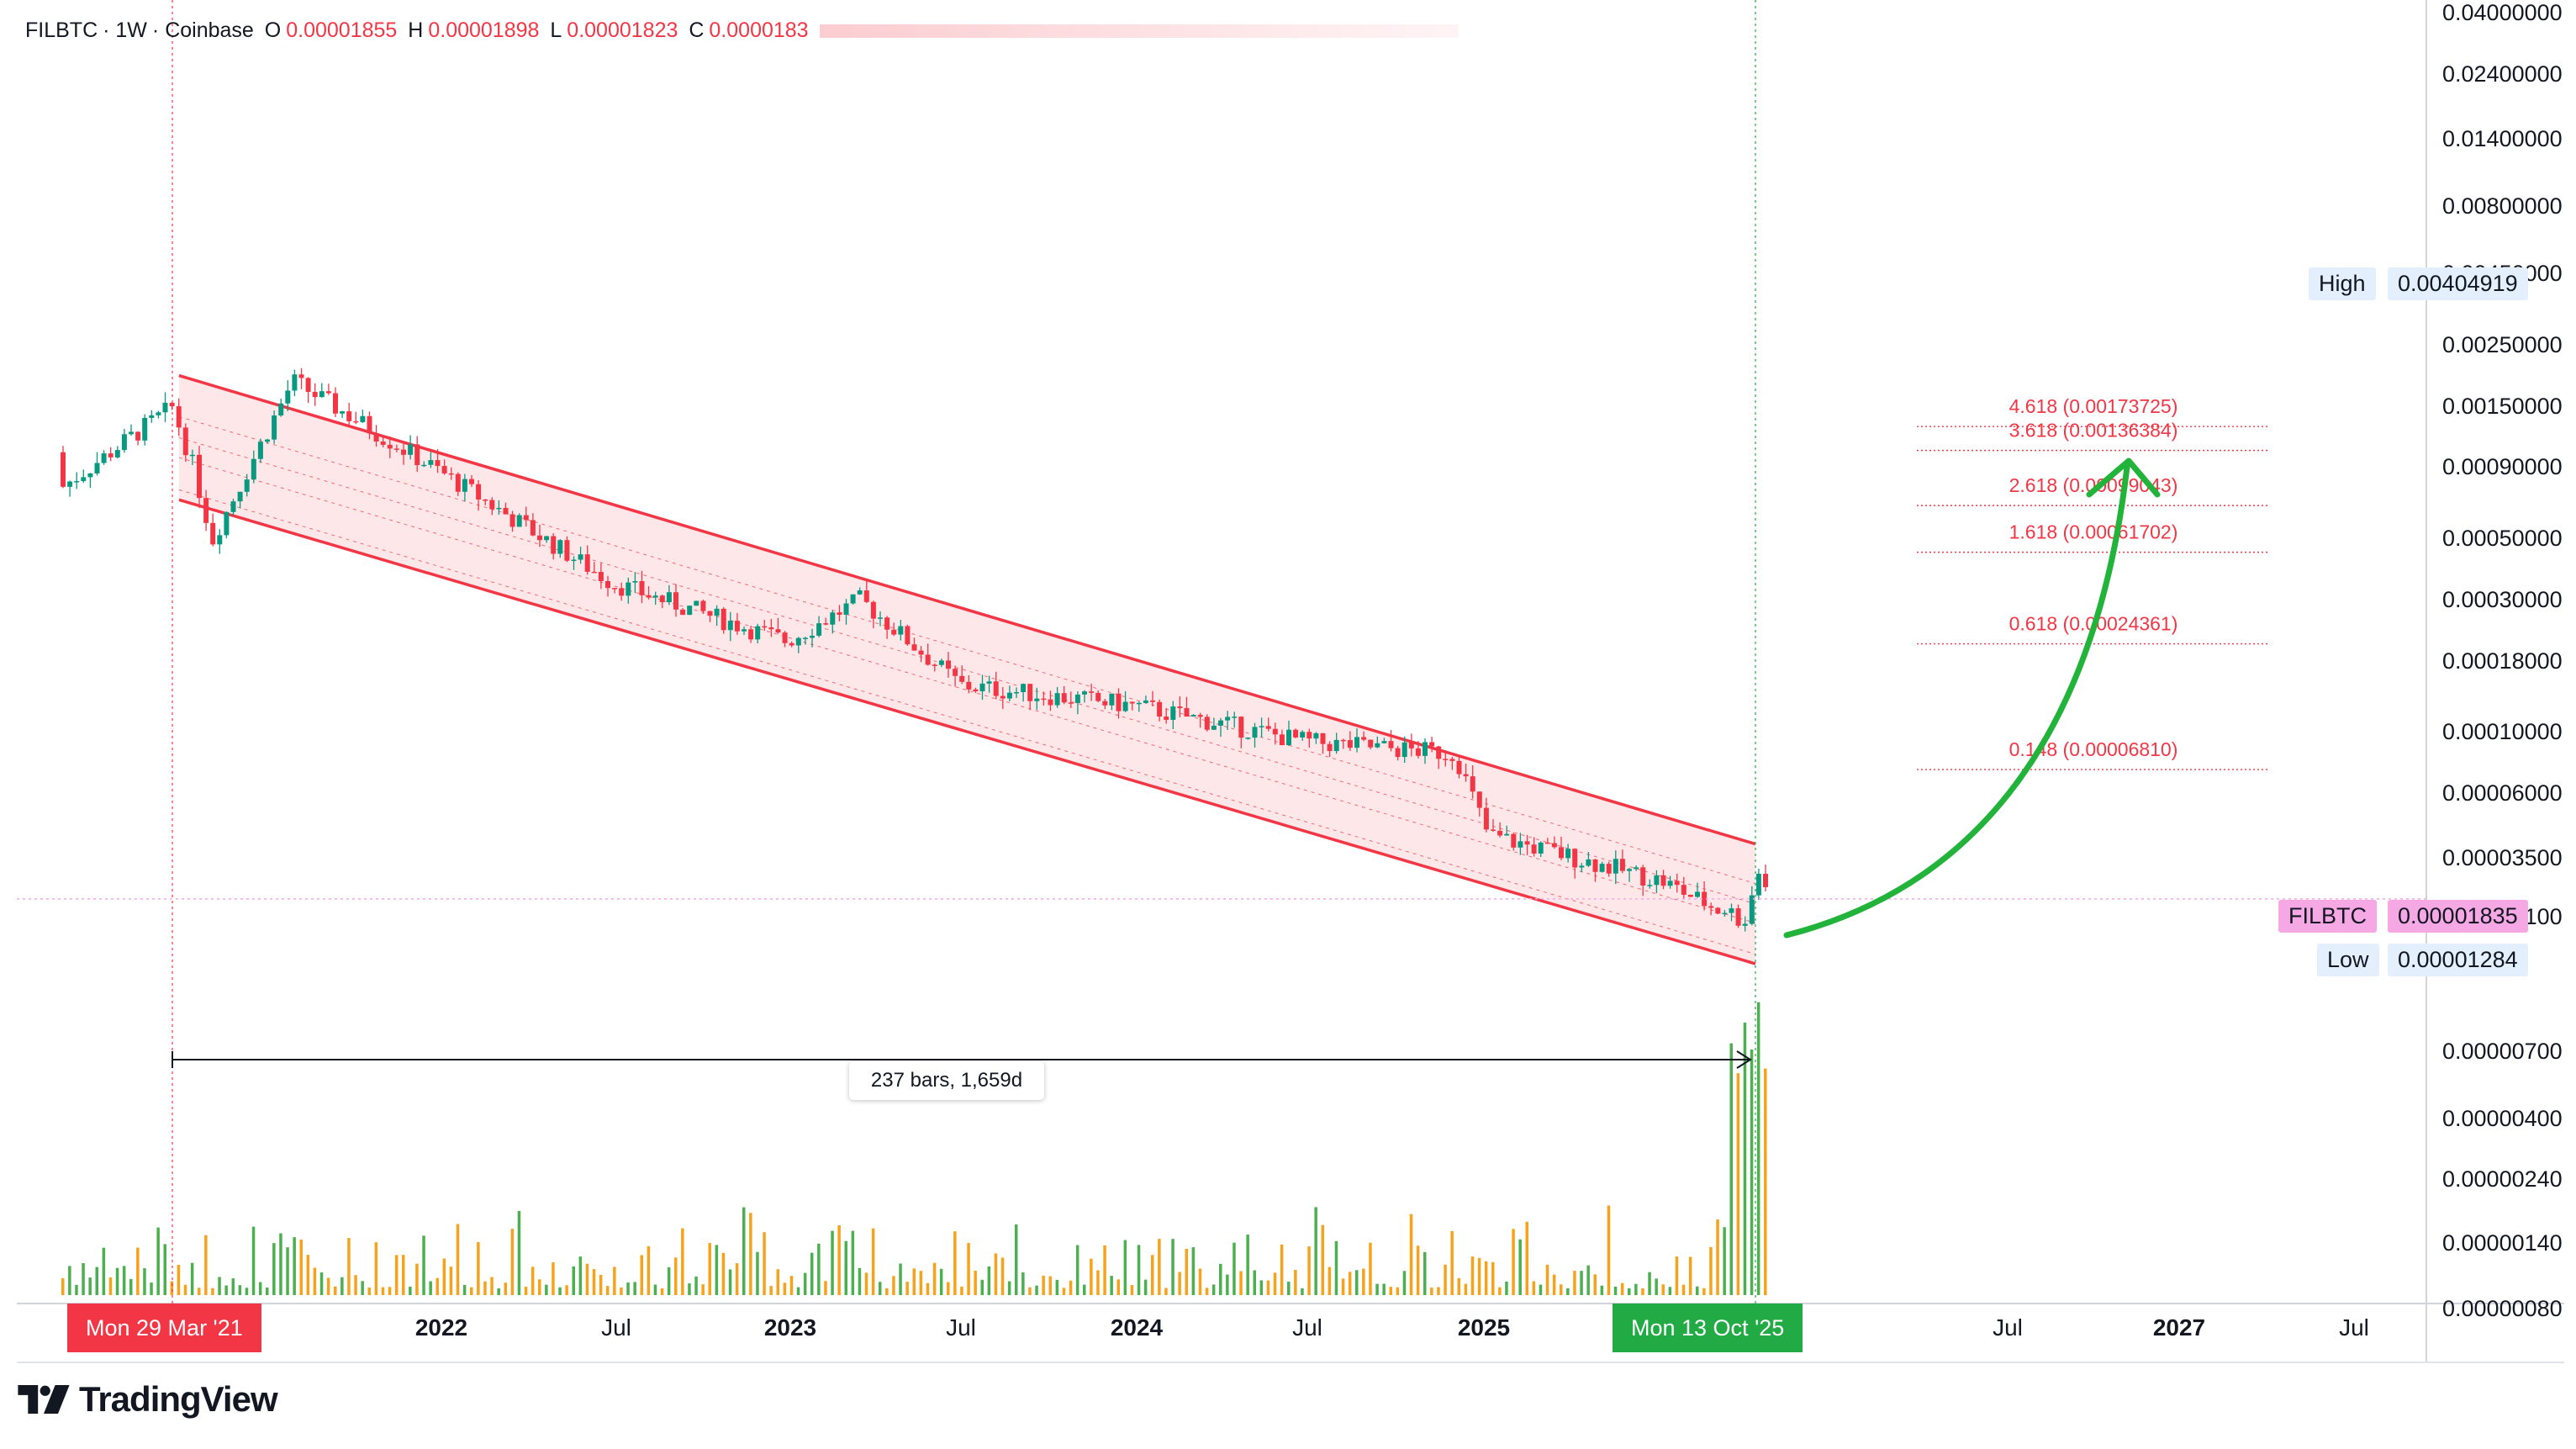  I want to click on tradingview-logo: TradingView, so click(147, 1400).